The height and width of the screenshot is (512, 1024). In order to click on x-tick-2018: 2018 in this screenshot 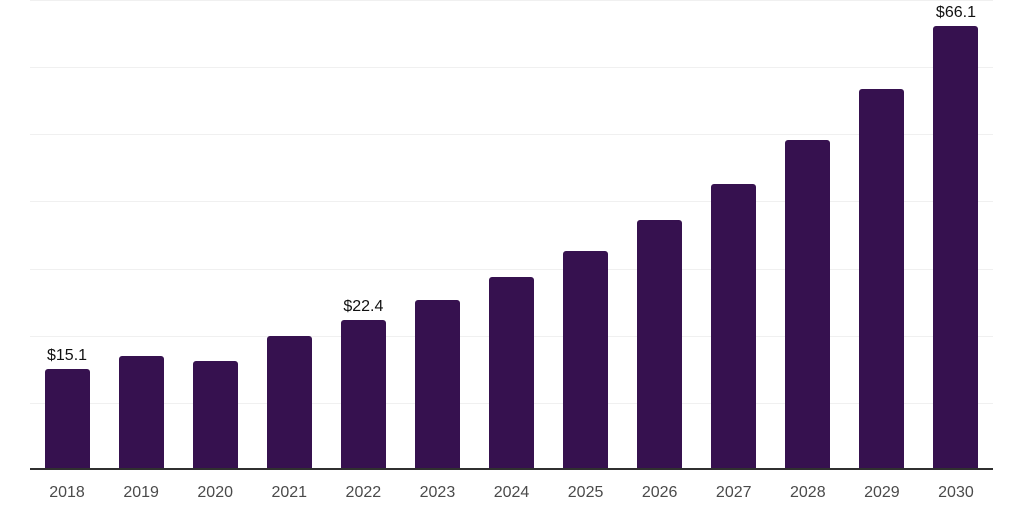, I will do `click(67, 492)`.